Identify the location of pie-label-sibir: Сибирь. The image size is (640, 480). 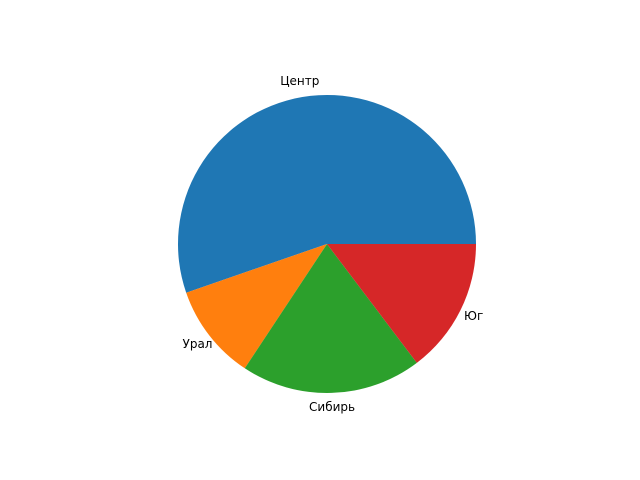
(332, 406).